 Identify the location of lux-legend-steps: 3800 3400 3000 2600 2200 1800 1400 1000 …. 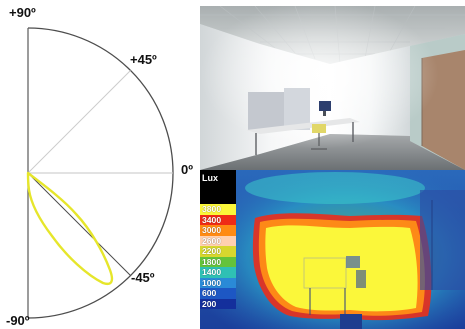
(218, 256).